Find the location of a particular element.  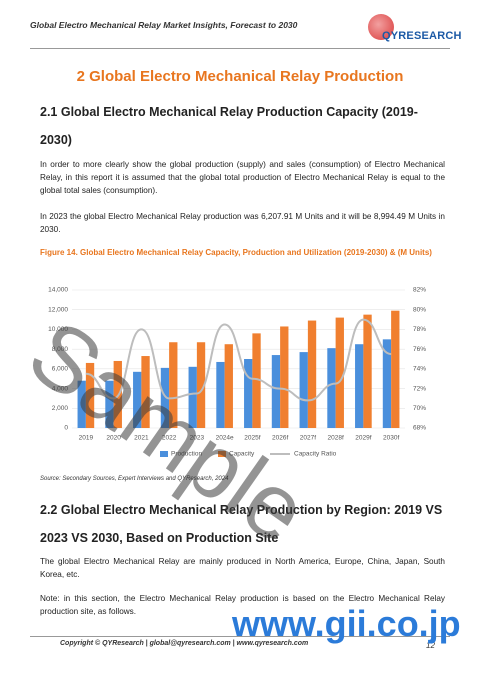

logo: QYRESEARCH is located at coordinates (422, 36).